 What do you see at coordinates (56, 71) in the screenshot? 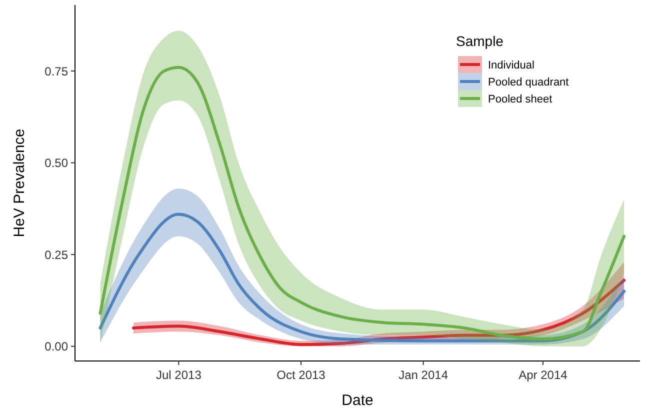
I see `y-tick-label: 0.75` at bounding box center [56, 71].